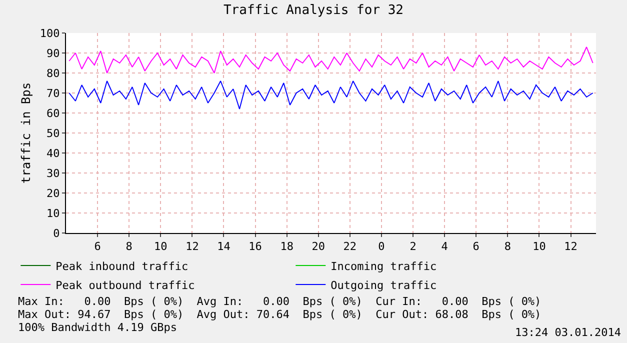 The width and height of the screenshot is (627, 343). I want to click on x-tick-label: 0, so click(381, 247).